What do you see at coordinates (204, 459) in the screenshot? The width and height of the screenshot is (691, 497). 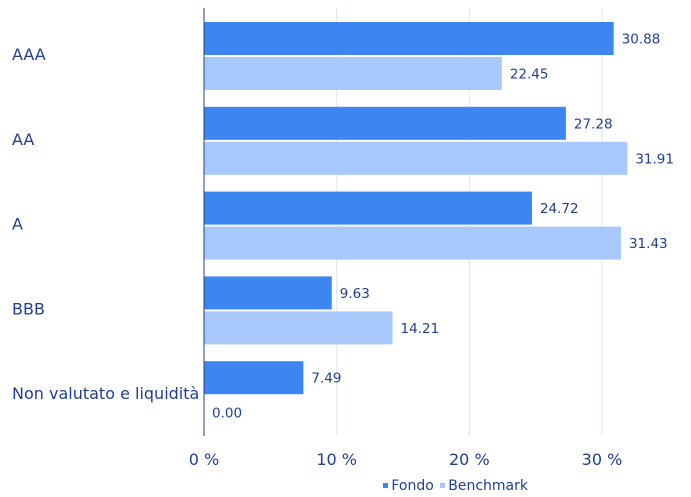 I see `x-tick-label: 0 %` at bounding box center [204, 459].